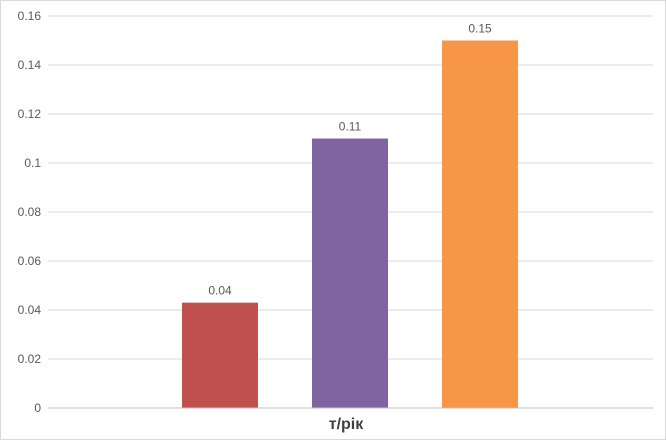 The width and height of the screenshot is (666, 444). What do you see at coordinates (220, 291) in the screenshot?
I see `data-label-1: 0.04` at bounding box center [220, 291].